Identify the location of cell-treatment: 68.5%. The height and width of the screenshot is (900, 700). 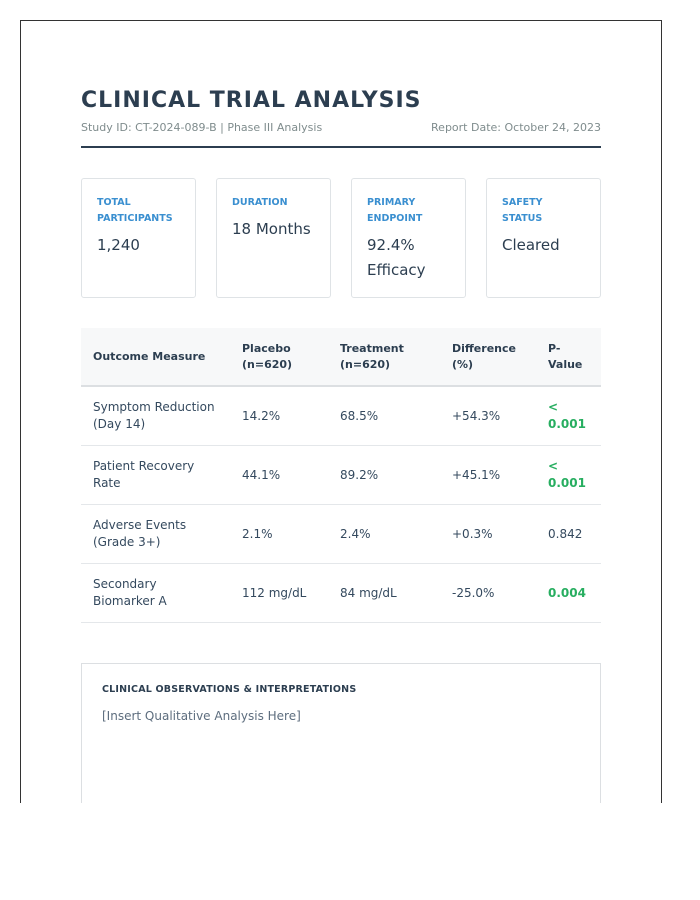
(384, 416).